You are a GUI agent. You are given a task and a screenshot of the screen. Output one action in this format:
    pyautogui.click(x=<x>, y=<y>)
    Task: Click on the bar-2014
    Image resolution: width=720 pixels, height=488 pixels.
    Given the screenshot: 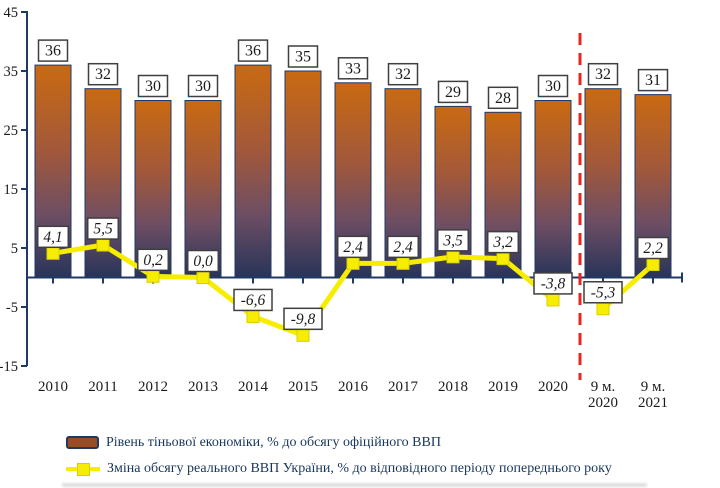 What is the action you would take?
    pyautogui.click(x=253, y=171)
    